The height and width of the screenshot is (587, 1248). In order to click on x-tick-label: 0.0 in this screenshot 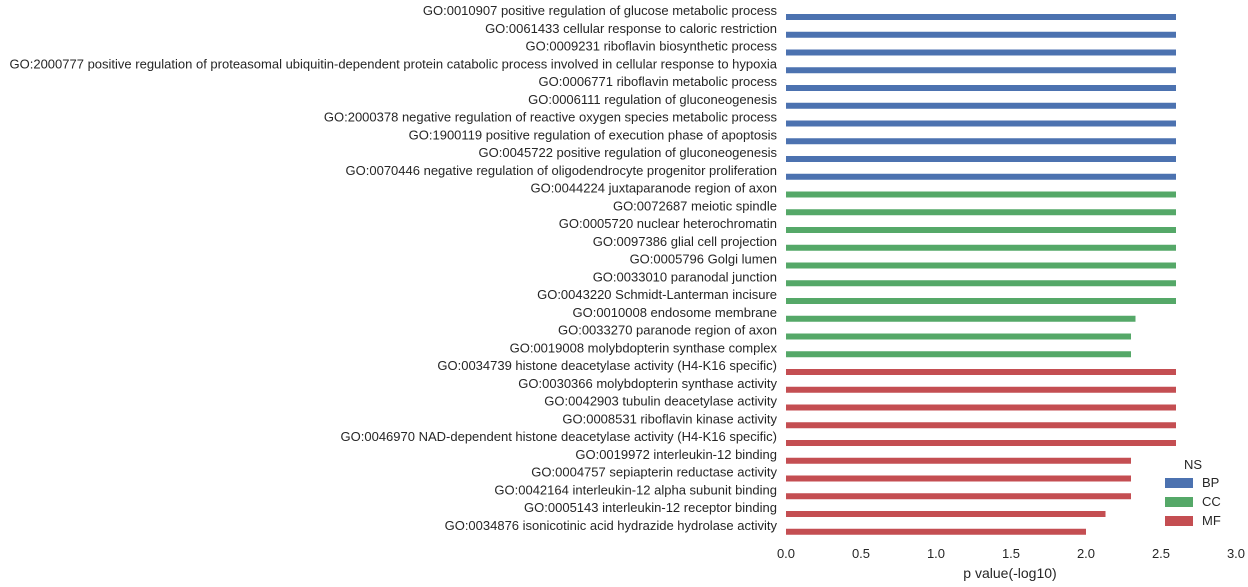, I will do `click(786, 553)`.